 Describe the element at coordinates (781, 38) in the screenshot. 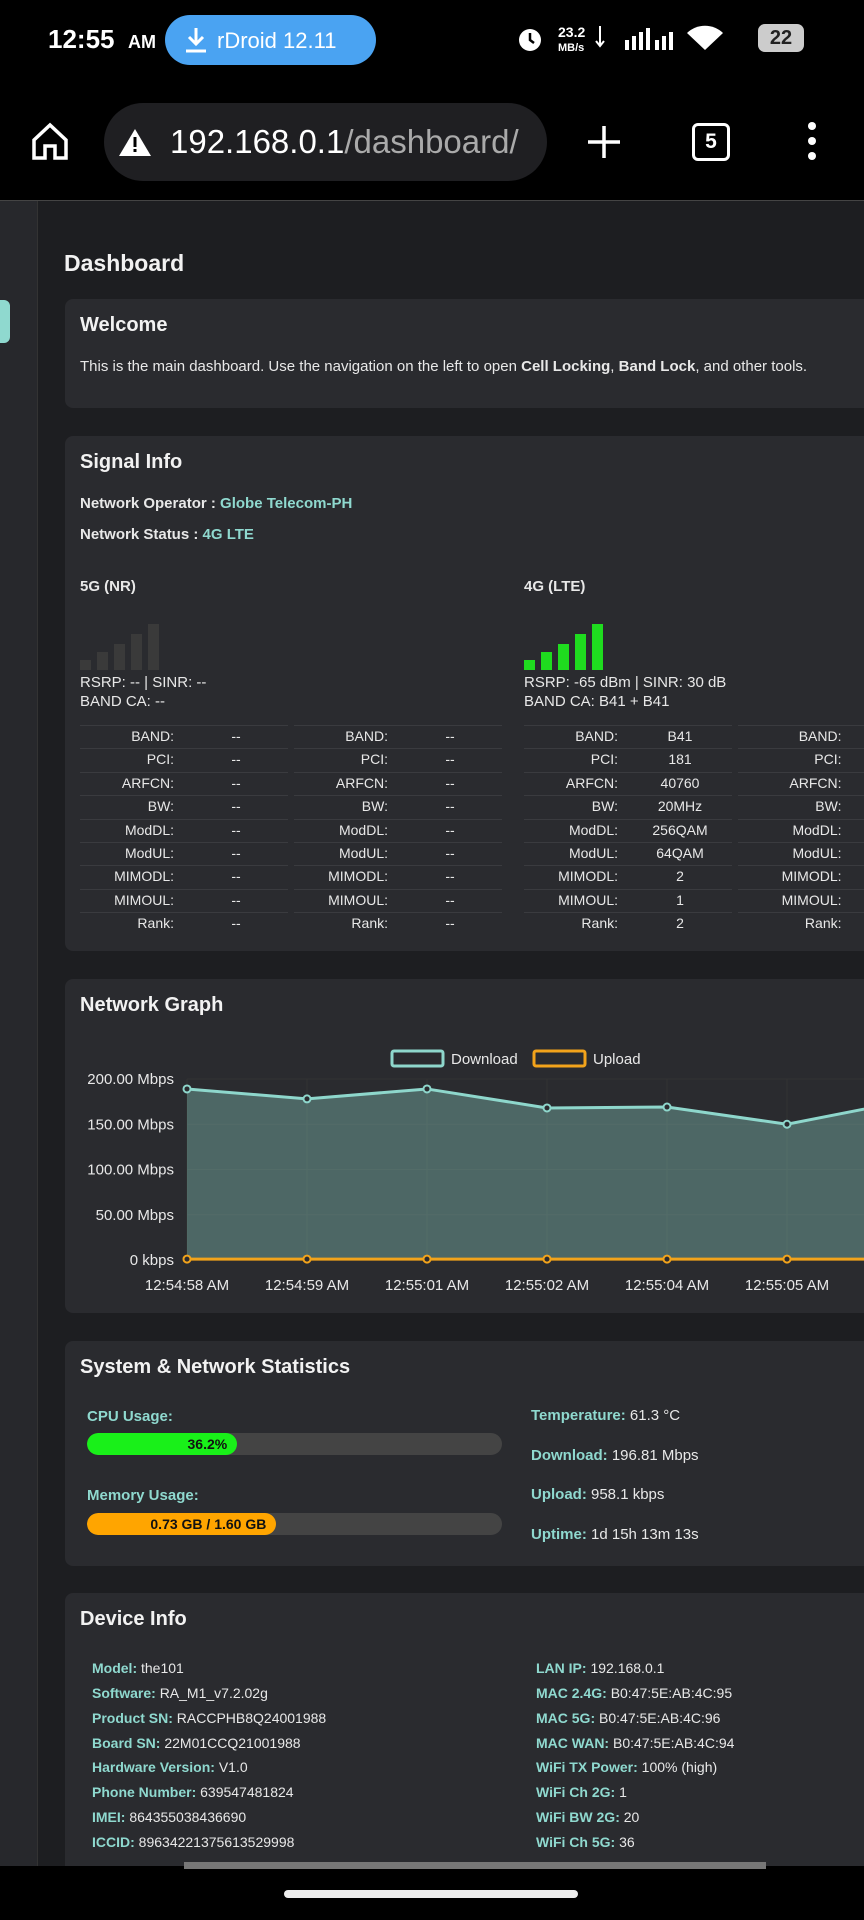

I see `battery: 22` at that location.